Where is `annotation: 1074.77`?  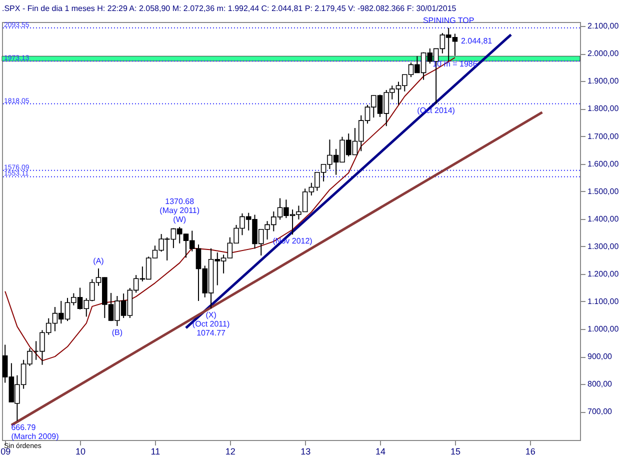
annotation: 1074.77 is located at coordinates (211, 333).